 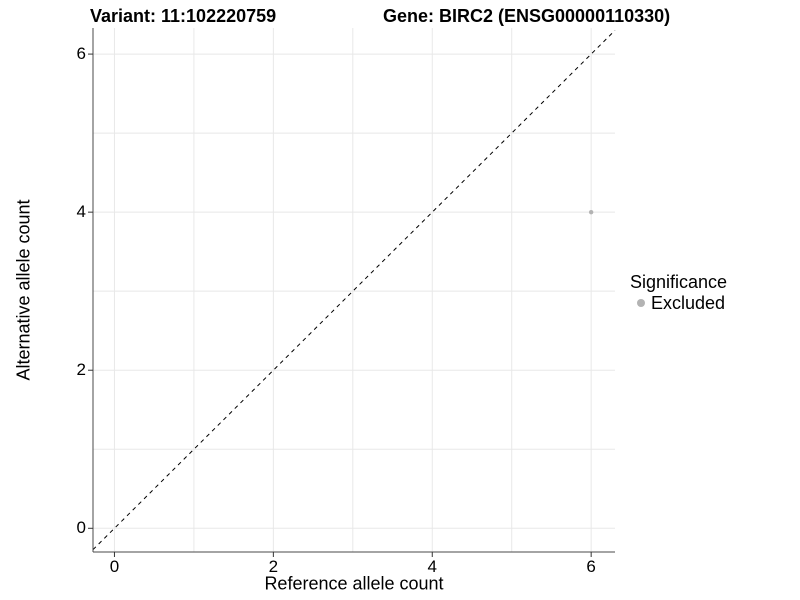 I want to click on x-axis-label: Reference allele count, so click(x=354, y=583).